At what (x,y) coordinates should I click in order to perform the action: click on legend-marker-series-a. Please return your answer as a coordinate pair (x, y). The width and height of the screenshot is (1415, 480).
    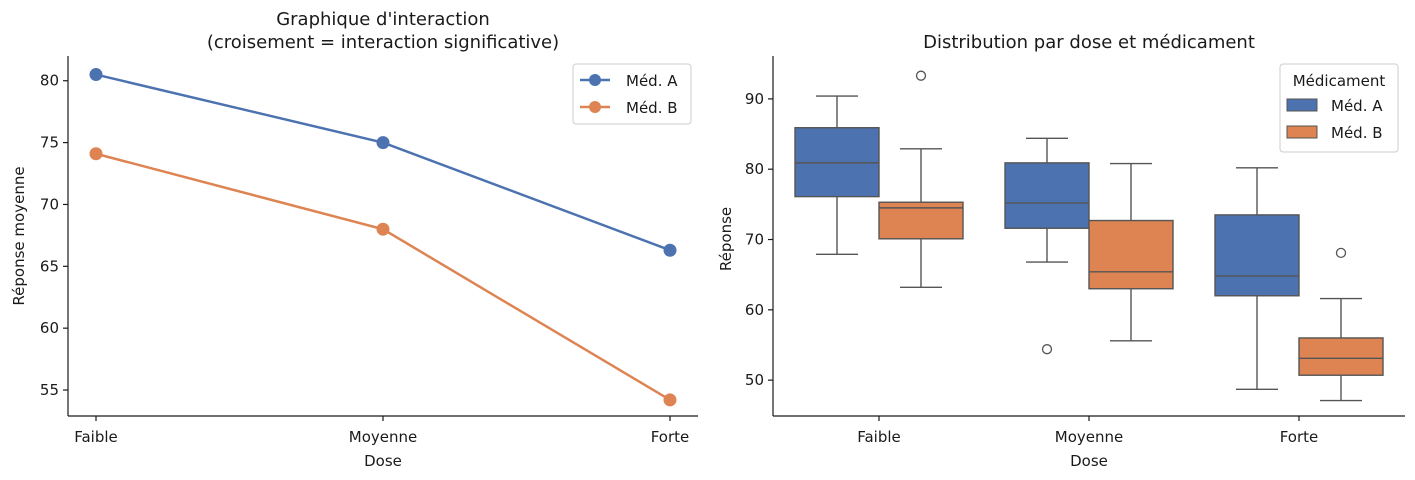
    Looking at the image, I should click on (595, 80).